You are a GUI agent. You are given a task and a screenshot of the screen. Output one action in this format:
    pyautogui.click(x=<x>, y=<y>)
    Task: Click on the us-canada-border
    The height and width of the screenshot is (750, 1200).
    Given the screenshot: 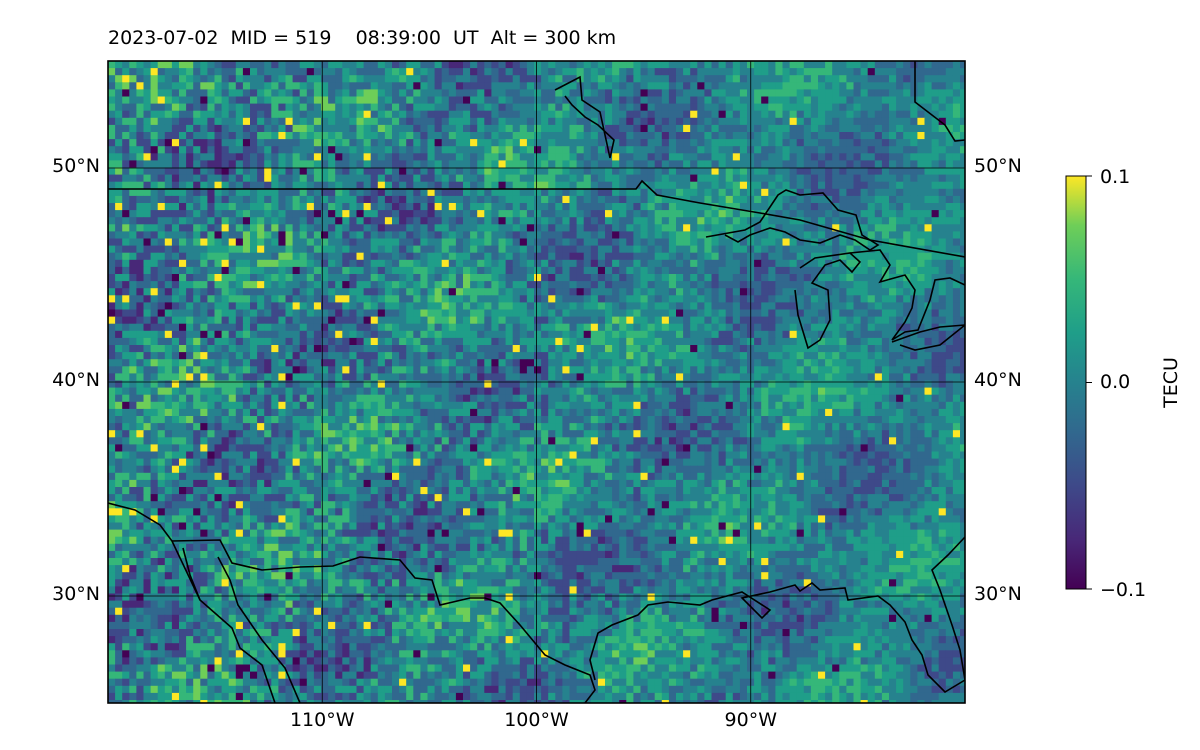 What is the action you would take?
    pyautogui.click(x=536, y=218)
    